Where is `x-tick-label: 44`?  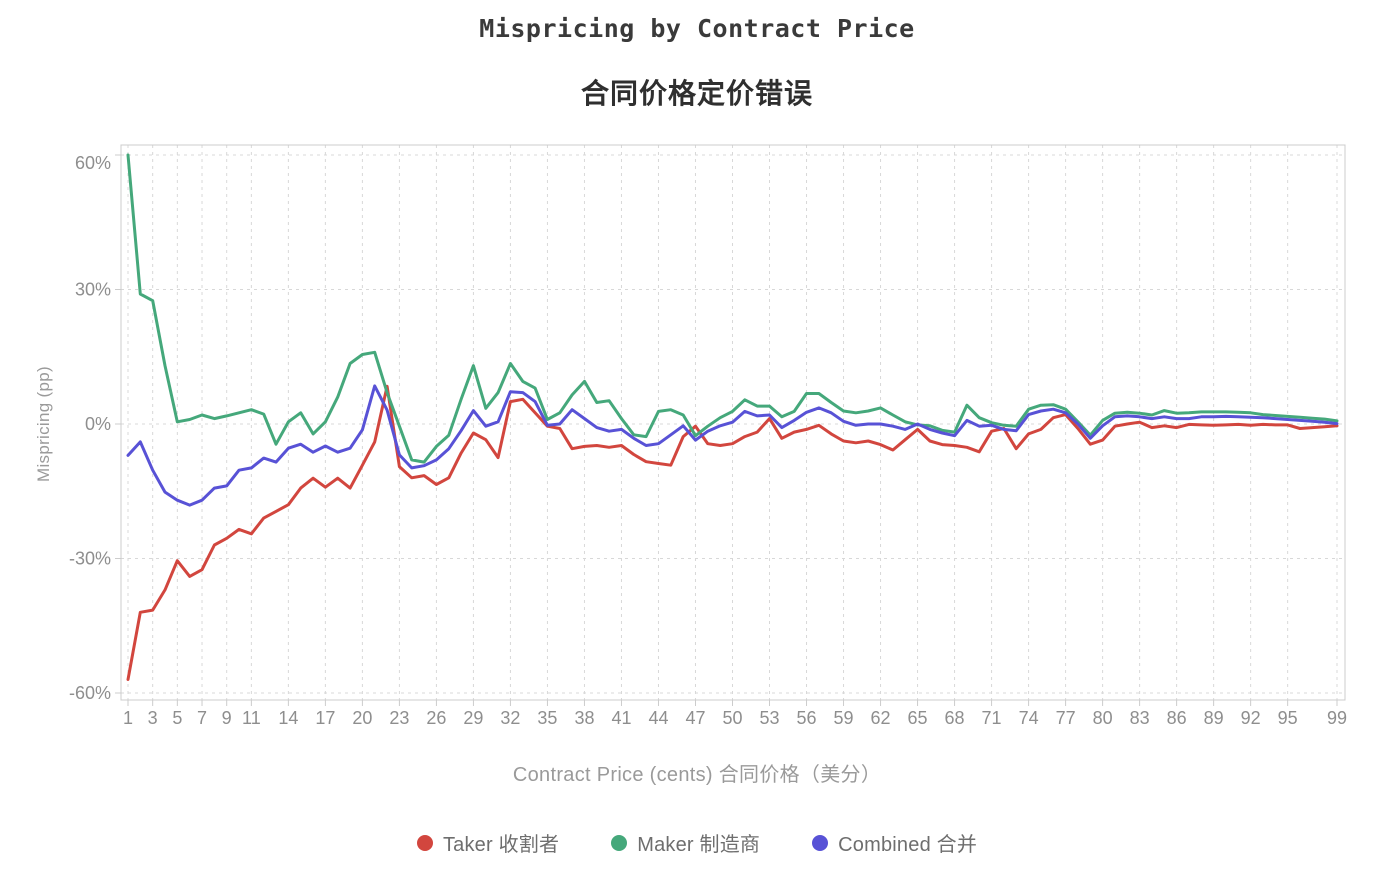 x-tick-label: 44 is located at coordinates (658, 718).